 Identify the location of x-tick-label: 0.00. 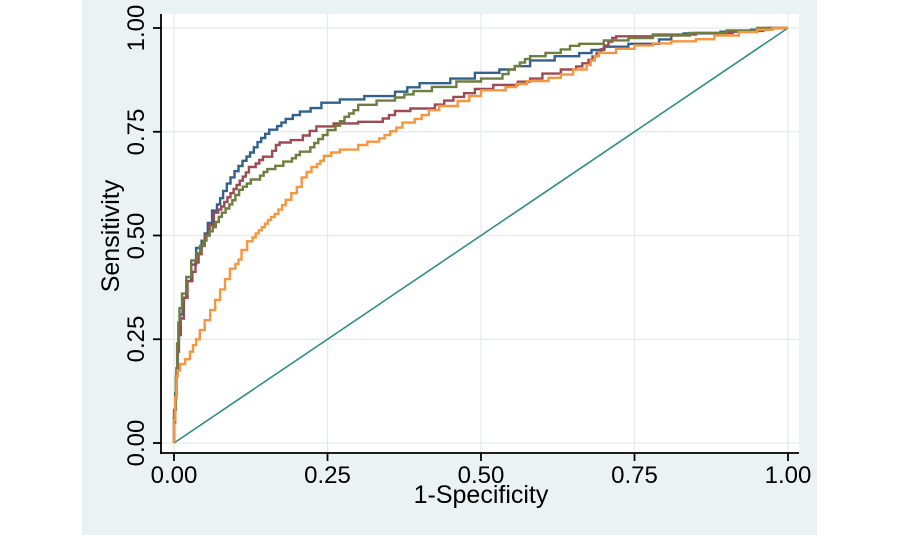
(174, 475).